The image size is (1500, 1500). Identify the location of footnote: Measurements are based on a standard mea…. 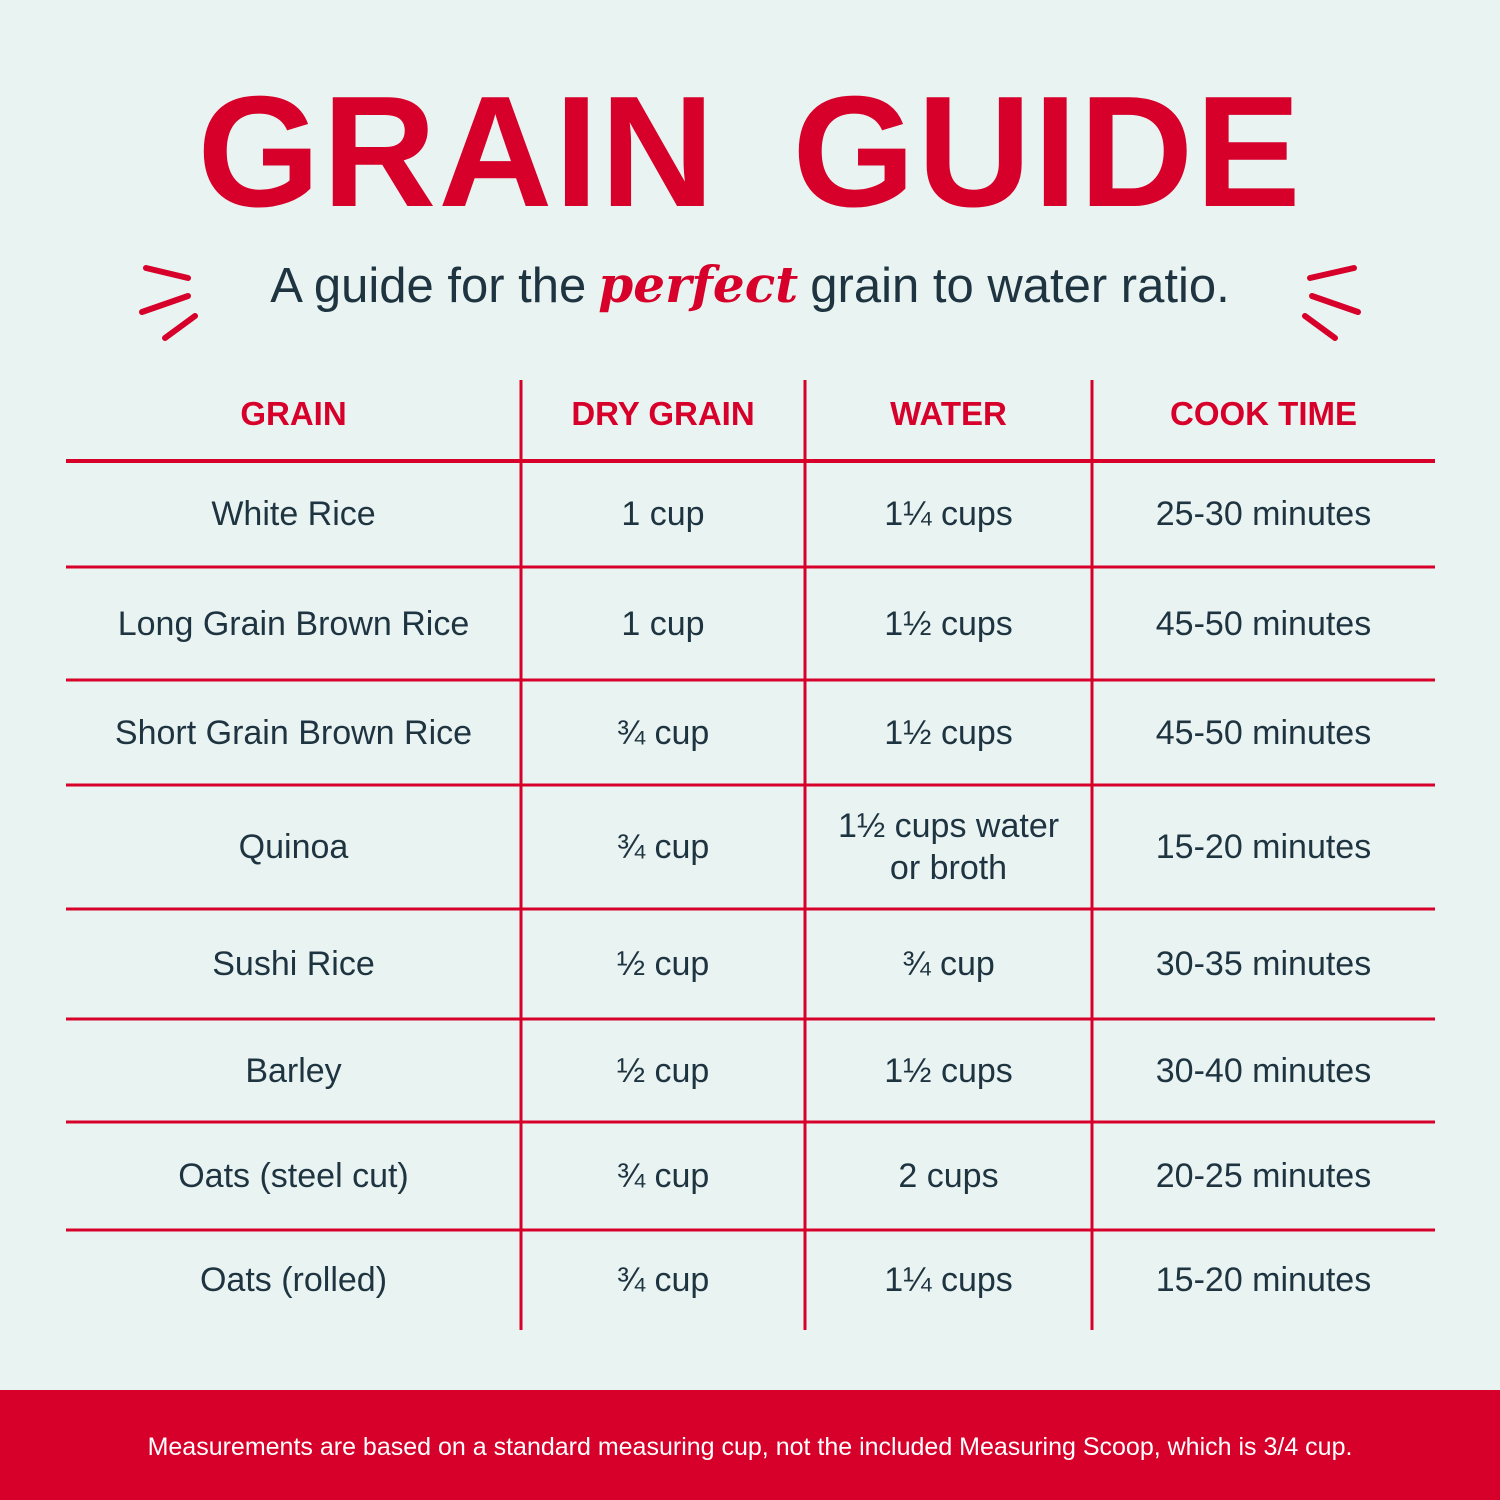
(750, 1447).